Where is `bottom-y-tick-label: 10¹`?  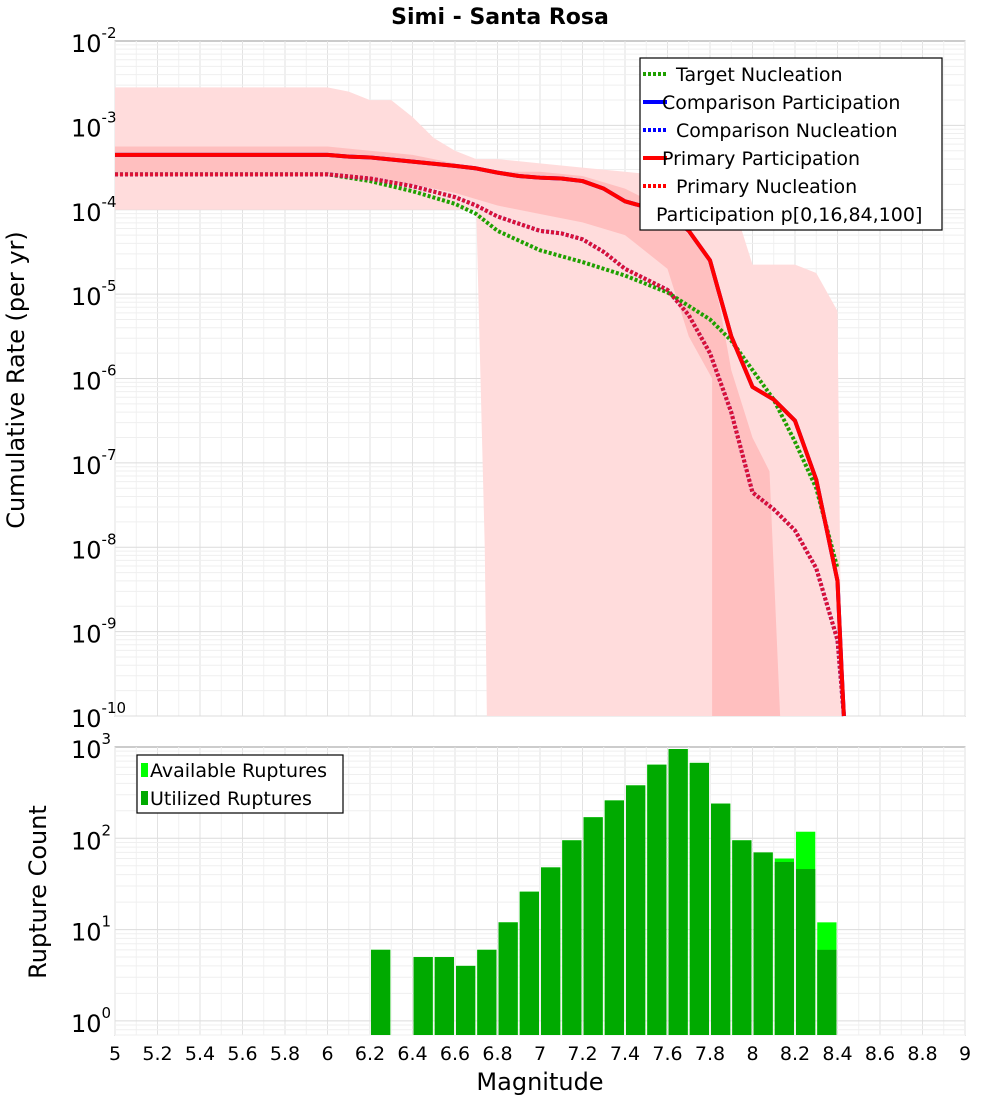
bottom-y-tick-label: 10¹ is located at coordinates (91, 930).